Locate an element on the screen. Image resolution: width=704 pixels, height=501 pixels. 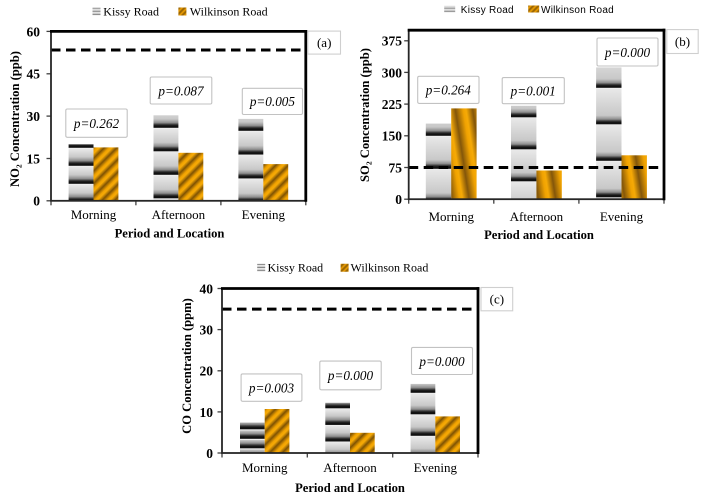
svg-text: p=0.087 is located at coordinates (181, 90).